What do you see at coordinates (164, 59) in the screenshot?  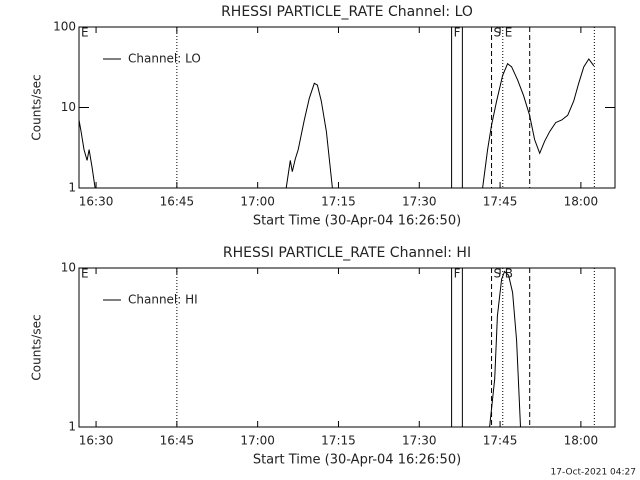 I see `legend-label: Channel: LO` at bounding box center [164, 59].